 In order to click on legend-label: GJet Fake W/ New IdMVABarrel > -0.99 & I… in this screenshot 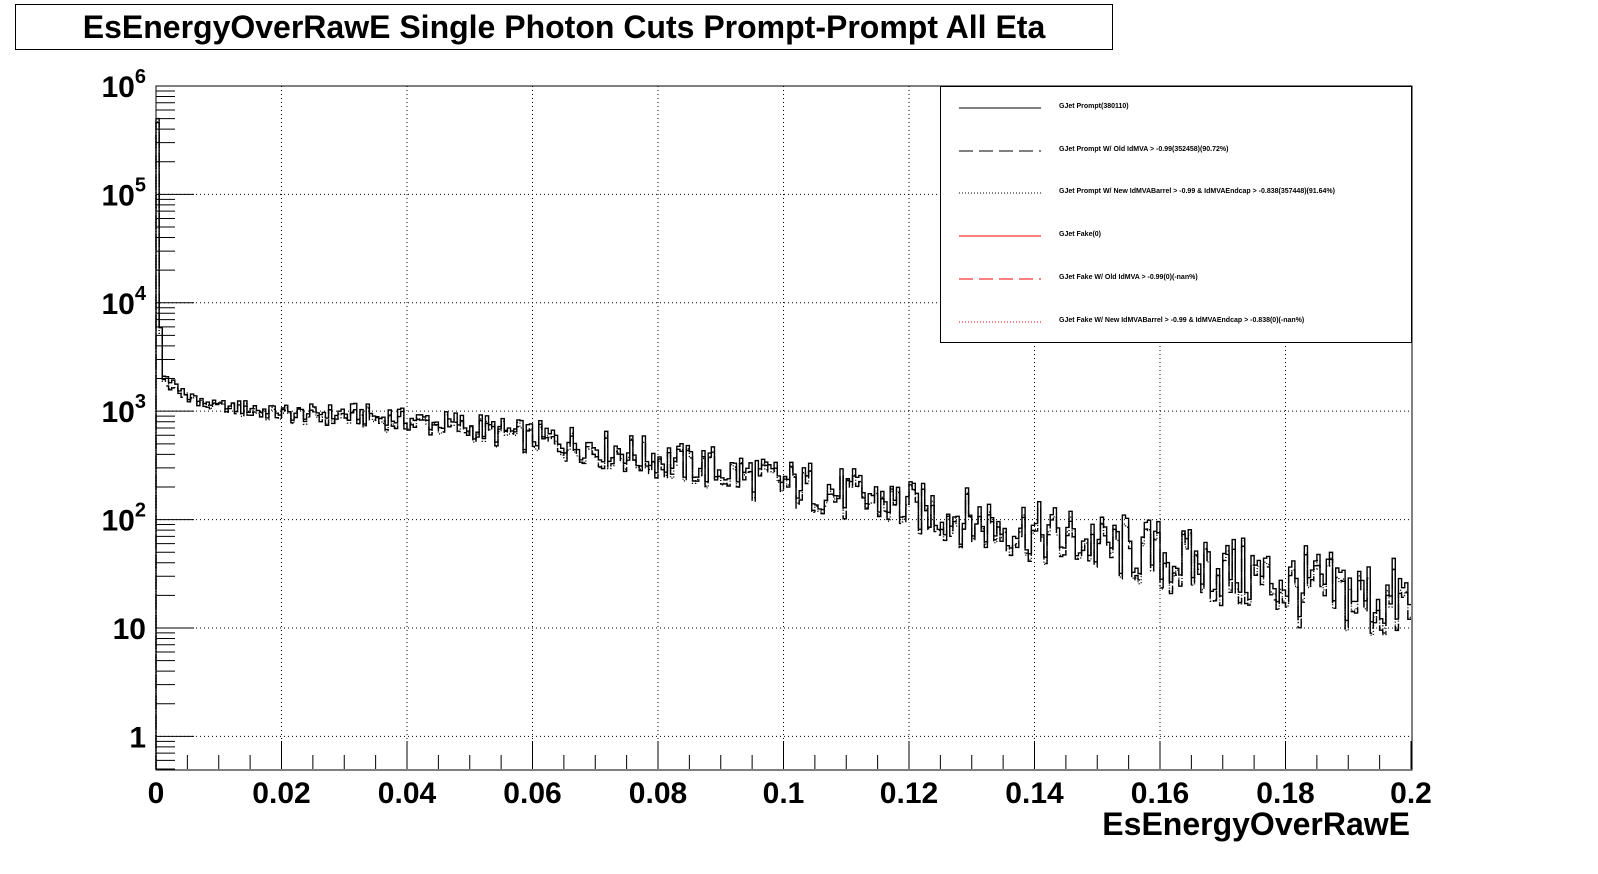, I will do `click(1182, 320)`.